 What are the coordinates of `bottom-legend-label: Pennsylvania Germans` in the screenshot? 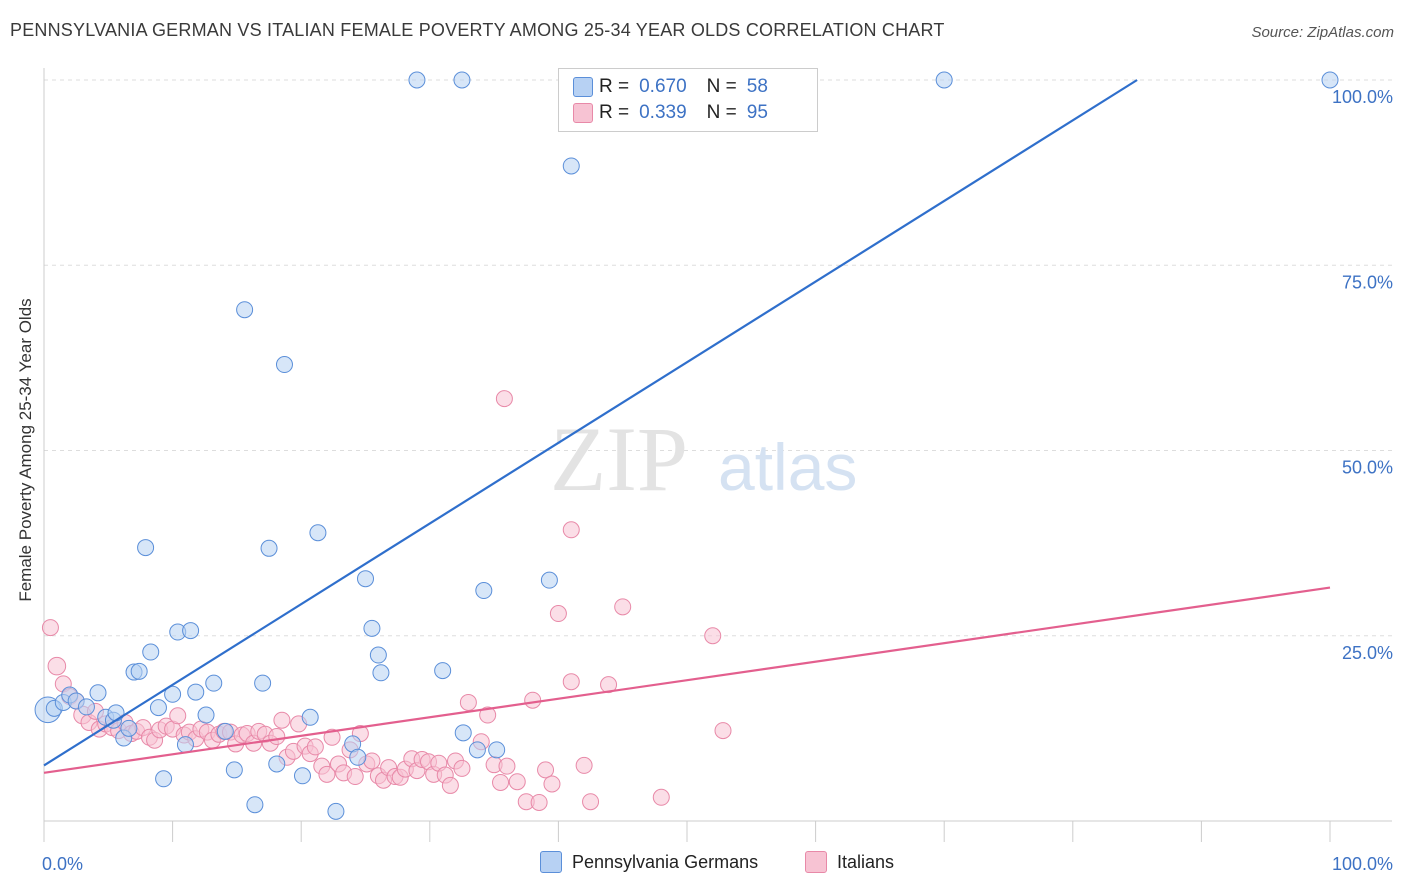 It's located at (665, 861).